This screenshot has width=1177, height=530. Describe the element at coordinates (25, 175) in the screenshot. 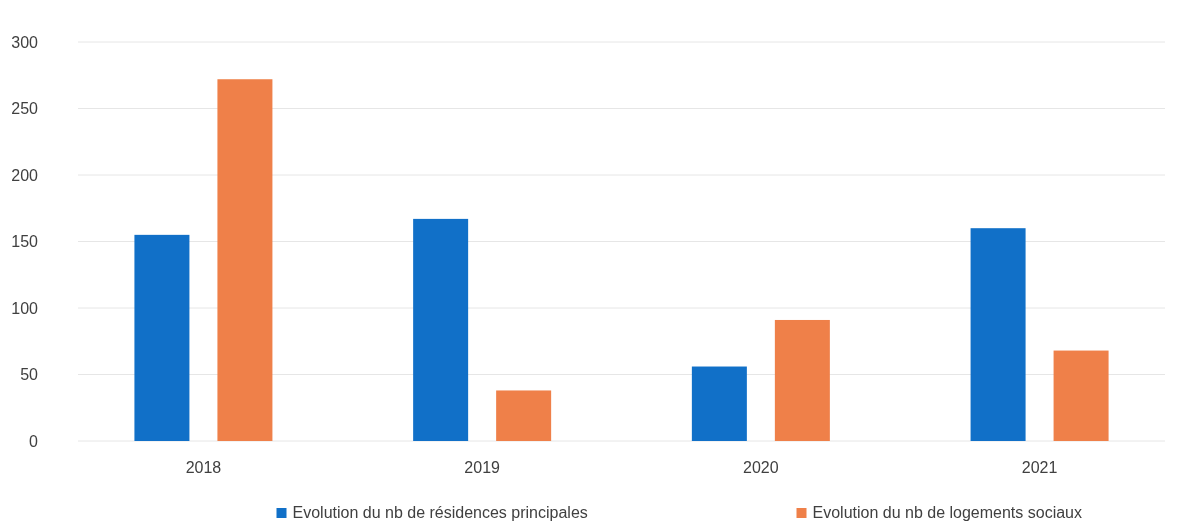

I see `y-tick-label: 200` at that location.